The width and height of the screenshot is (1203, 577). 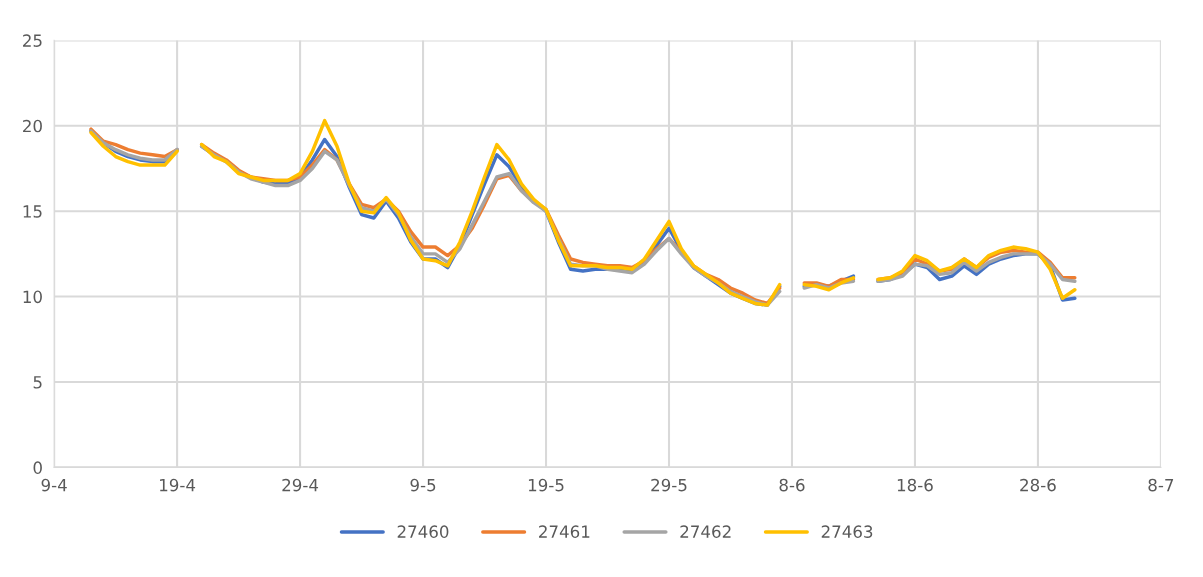 What do you see at coordinates (847, 531) in the screenshot?
I see `legend-label: 27463` at bounding box center [847, 531].